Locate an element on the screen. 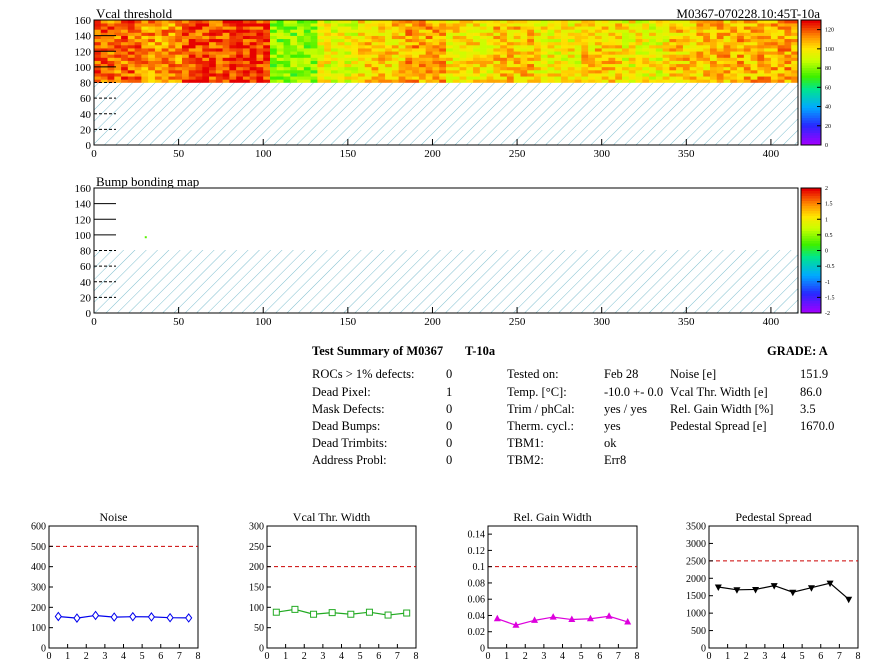  x-tick-label: 4 is located at coordinates (783, 656).